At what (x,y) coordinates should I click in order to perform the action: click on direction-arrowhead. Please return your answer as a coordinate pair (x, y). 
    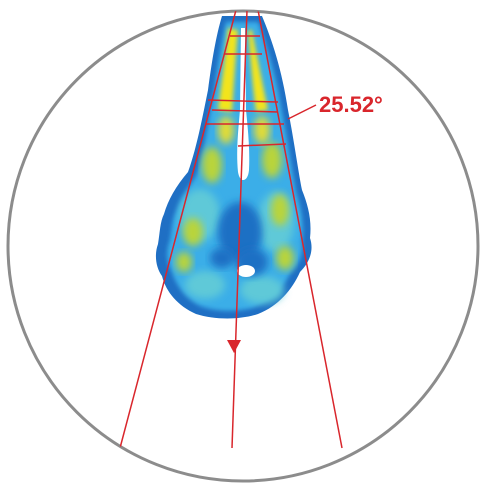
    Looking at the image, I should click on (234, 346).